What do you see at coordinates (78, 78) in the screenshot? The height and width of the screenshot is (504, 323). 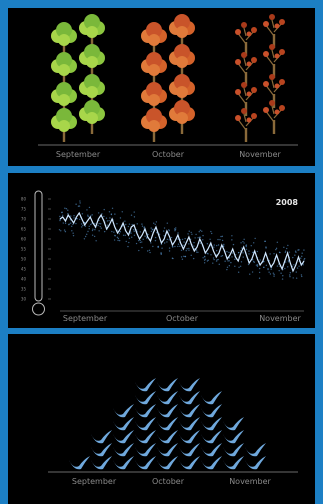 I see `tree-group-september` at bounding box center [78, 78].